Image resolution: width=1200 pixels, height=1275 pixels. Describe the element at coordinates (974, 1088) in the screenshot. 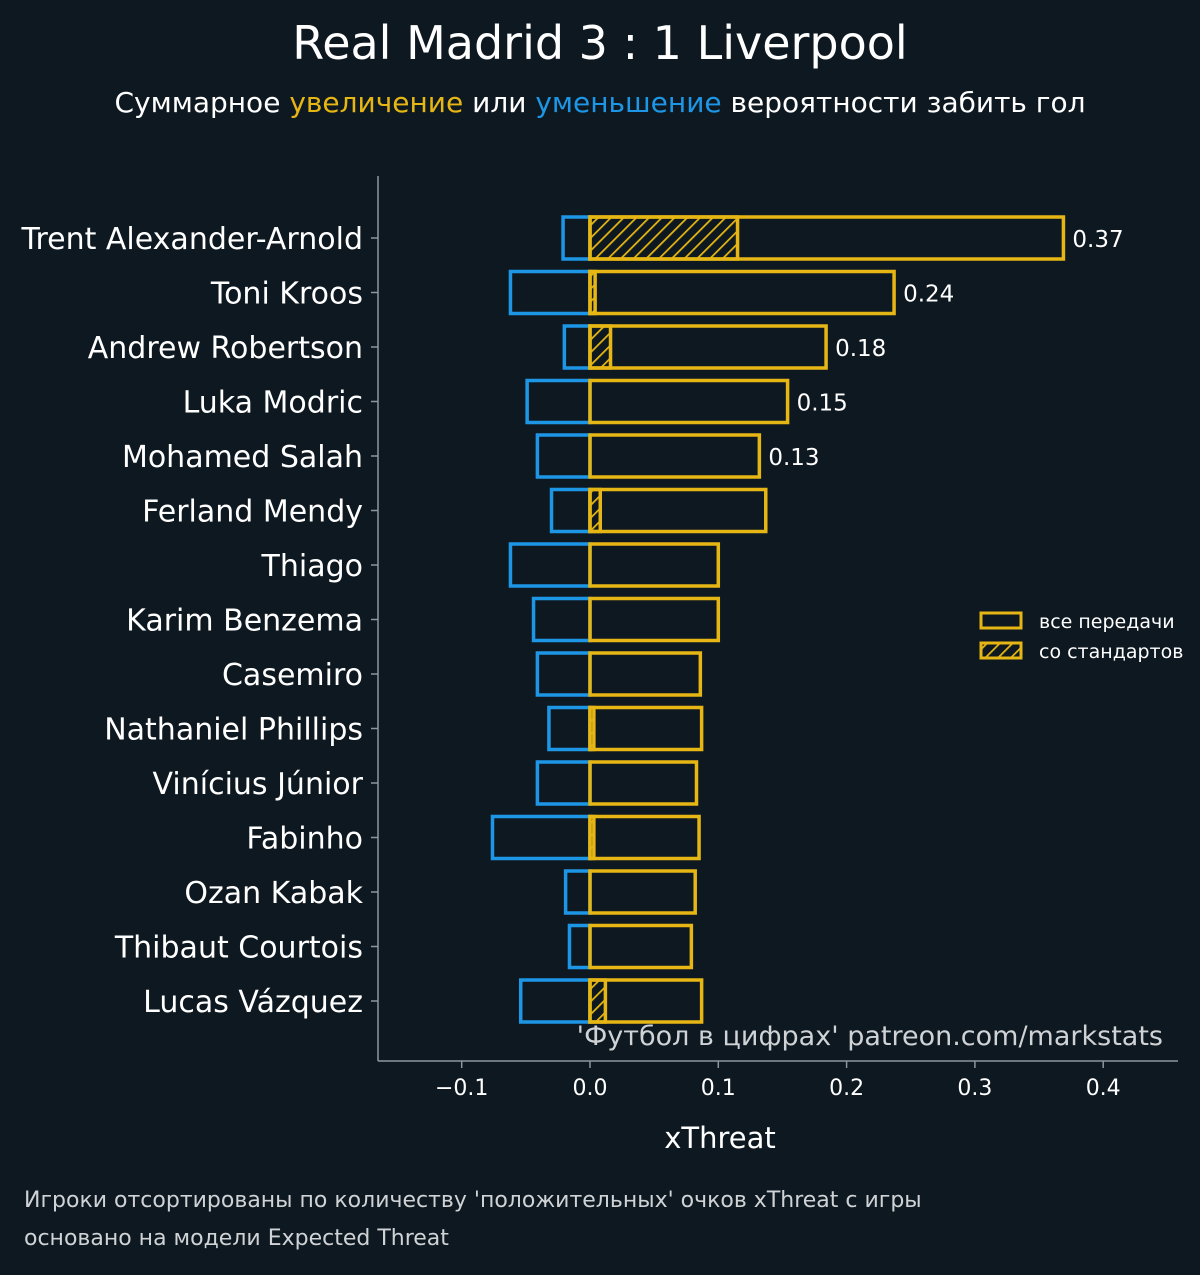

I see `x-tick-label: 0.3` at that location.